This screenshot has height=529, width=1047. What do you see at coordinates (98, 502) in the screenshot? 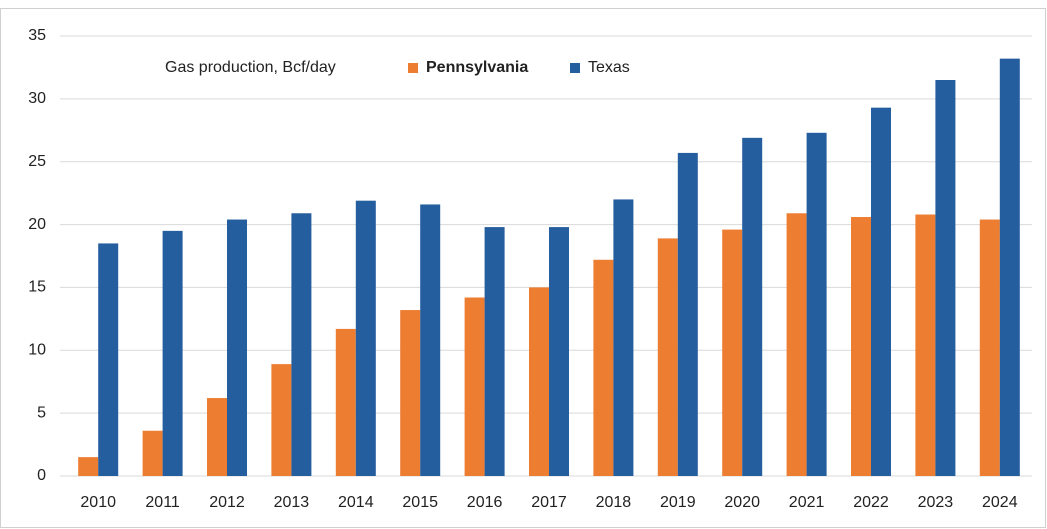
I see `x-tick-label: 2010` at bounding box center [98, 502].